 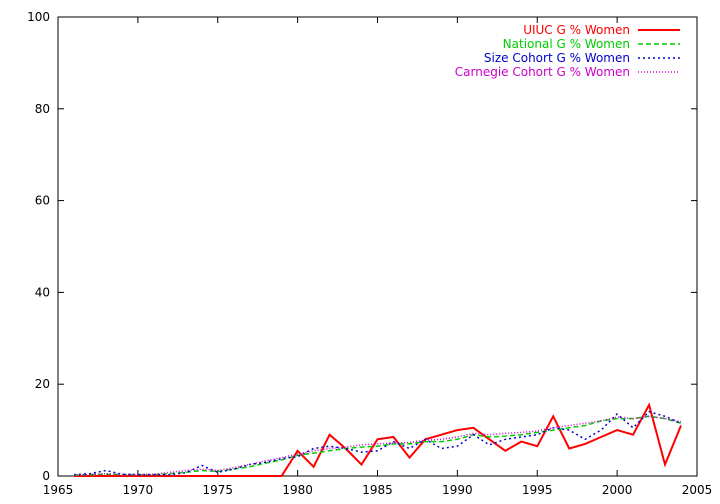 What do you see at coordinates (38, 17) in the screenshot?
I see `y-tick-label: 100` at bounding box center [38, 17].